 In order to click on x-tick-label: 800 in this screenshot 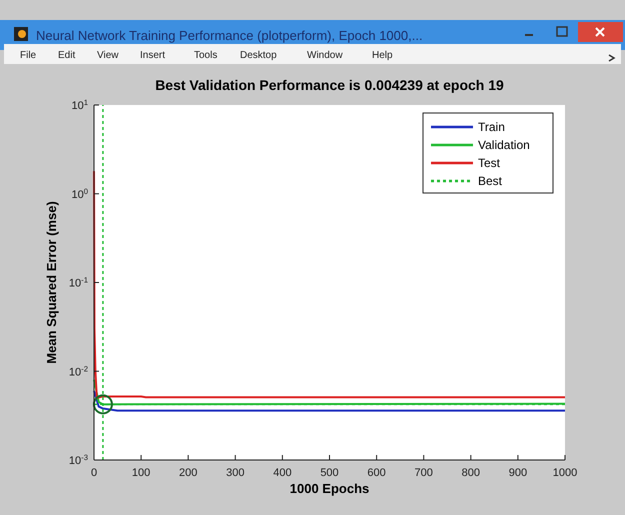, I will do `click(471, 473)`.